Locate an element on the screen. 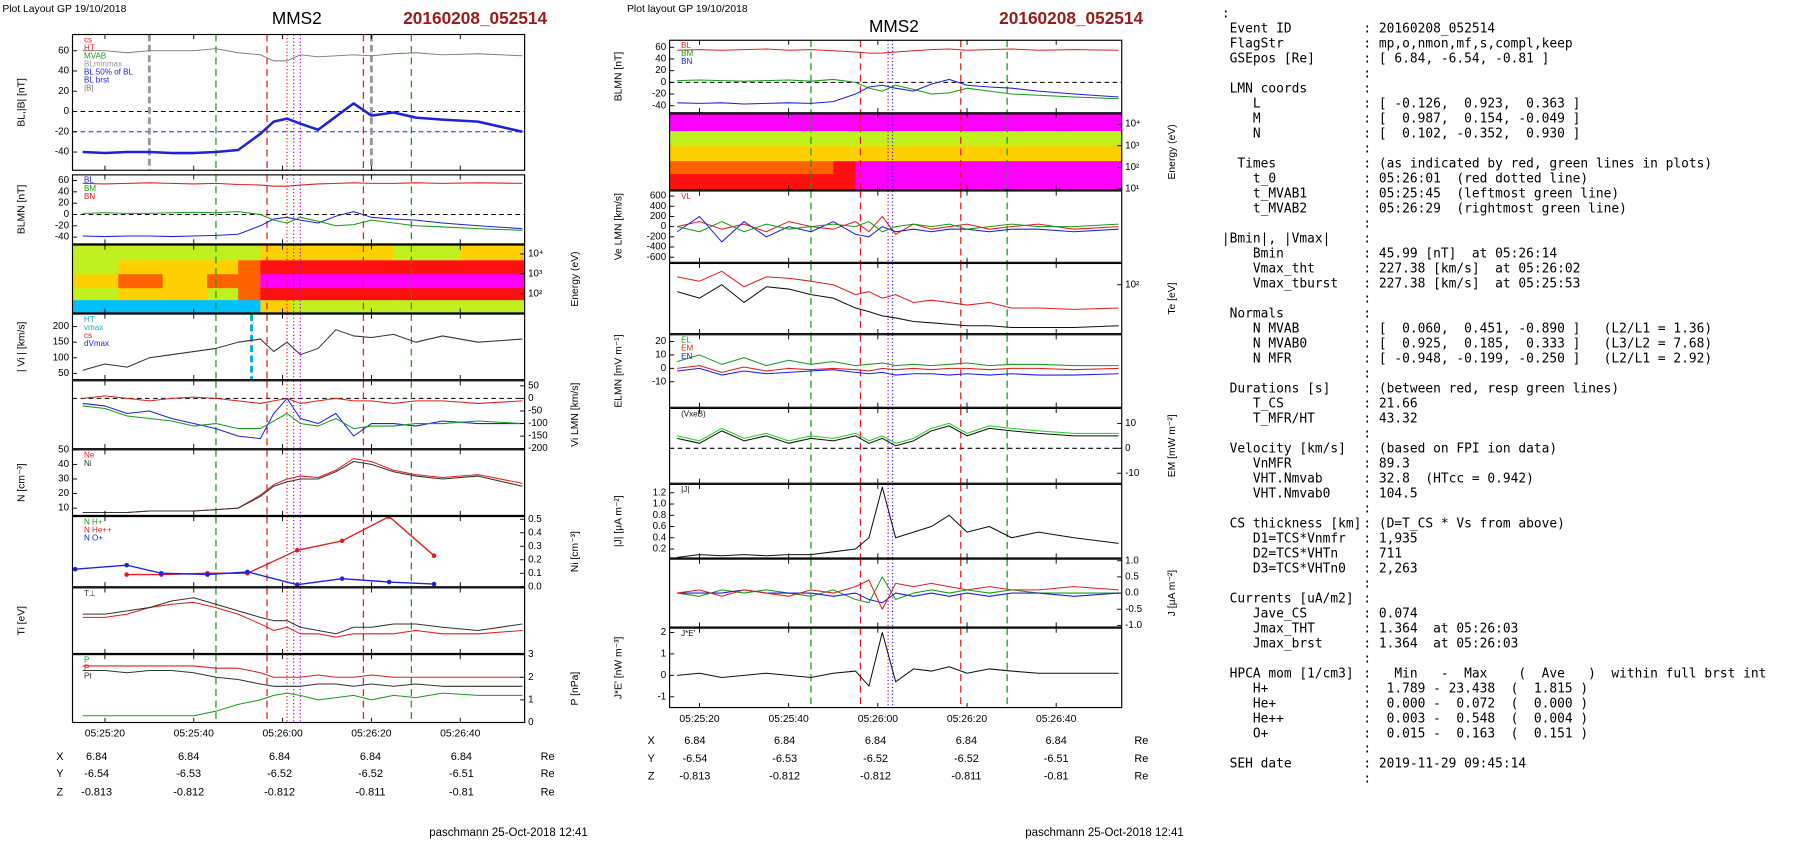 The width and height of the screenshot is (1804, 841). y-tick-label: 1.2 is located at coordinates (660, 492).